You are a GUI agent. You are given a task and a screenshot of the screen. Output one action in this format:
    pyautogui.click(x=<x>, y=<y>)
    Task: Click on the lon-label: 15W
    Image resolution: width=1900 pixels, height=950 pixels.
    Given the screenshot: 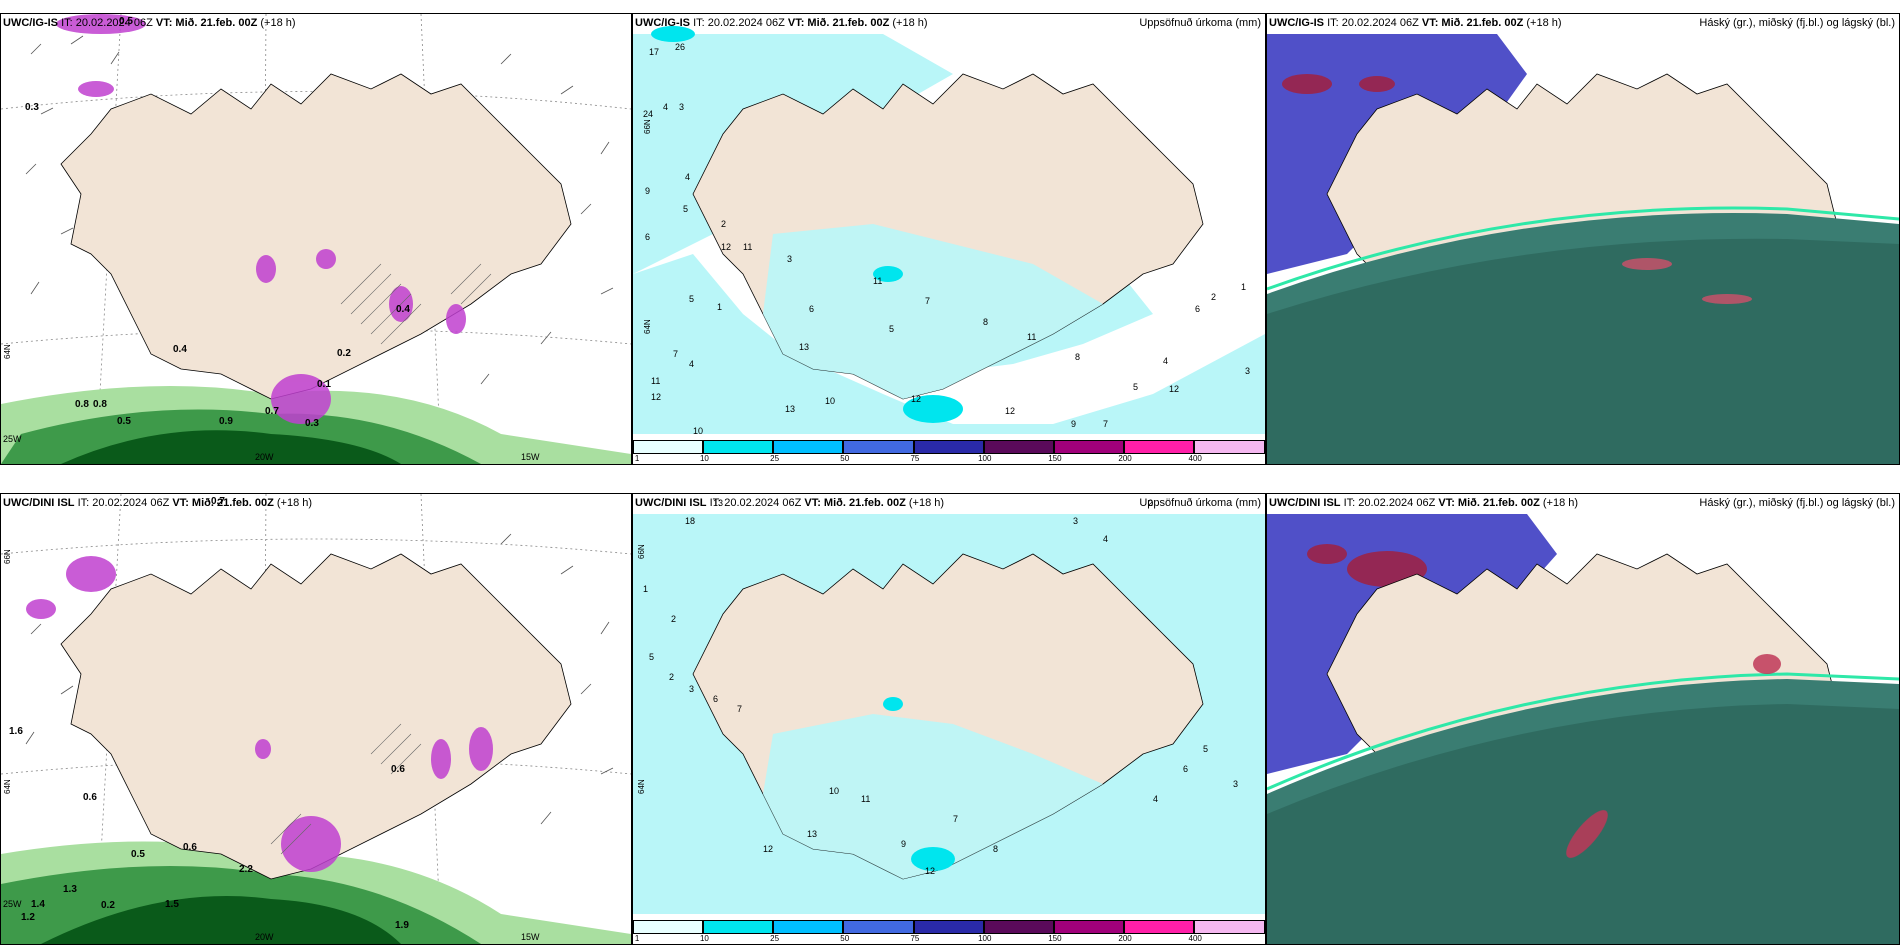 What is the action you would take?
    pyautogui.click(x=530, y=937)
    